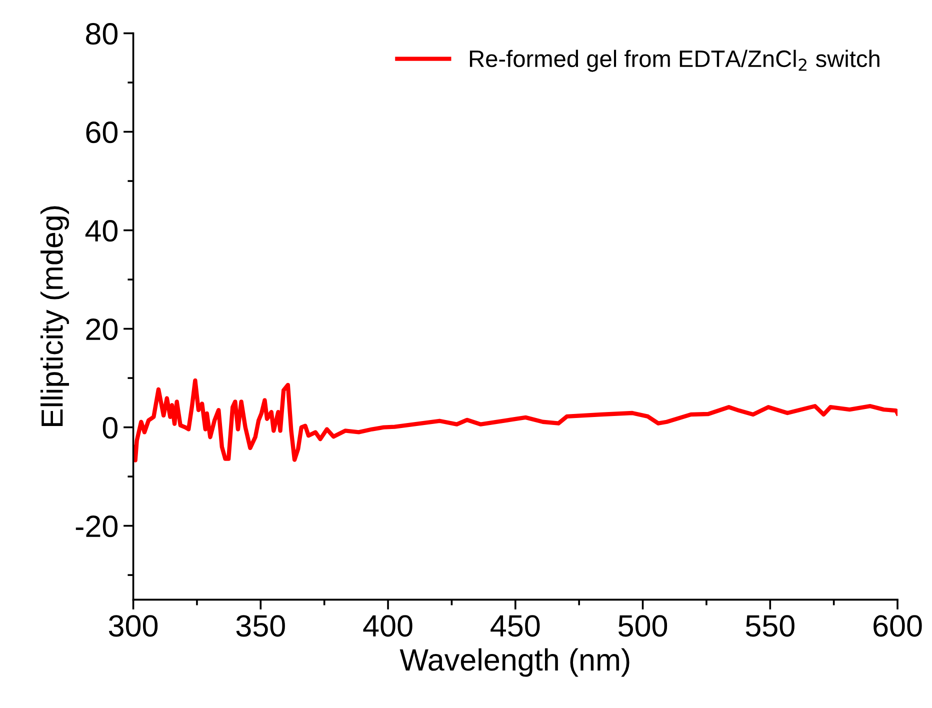  I want to click on y-tick-label: 0, so click(110, 428).